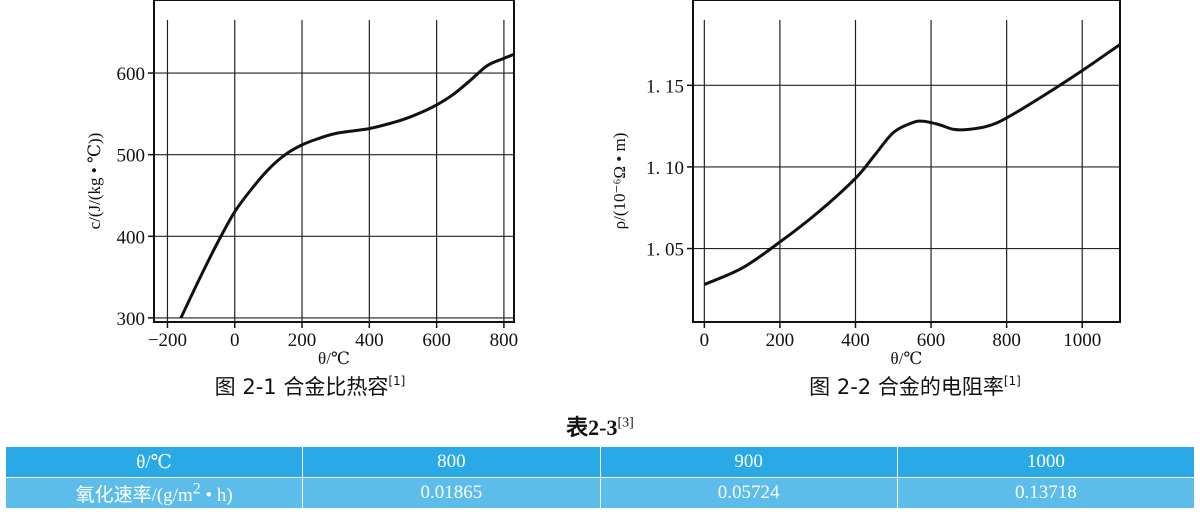 The height and width of the screenshot is (516, 1200). I want to click on table-cell: 0.01865, so click(451, 493).